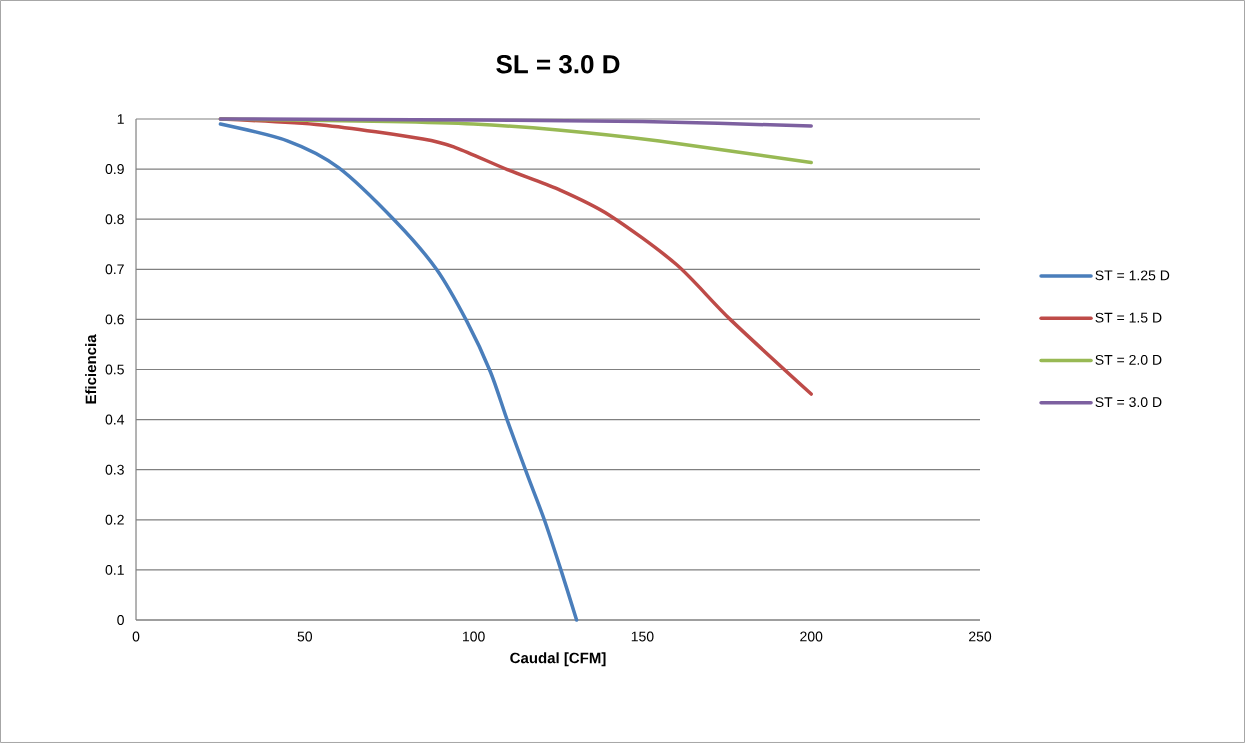 Image resolution: width=1245 pixels, height=743 pixels. Describe the element at coordinates (114, 469) in the screenshot. I see `y-tick-label: 0.3` at that location.